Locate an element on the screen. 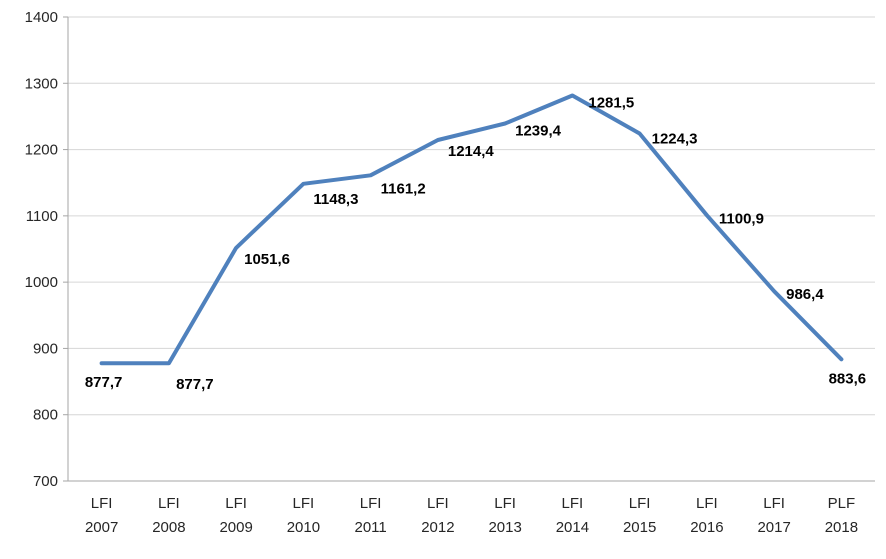  x-tick-label: LFI 2016 is located at coordinates (706, 515).